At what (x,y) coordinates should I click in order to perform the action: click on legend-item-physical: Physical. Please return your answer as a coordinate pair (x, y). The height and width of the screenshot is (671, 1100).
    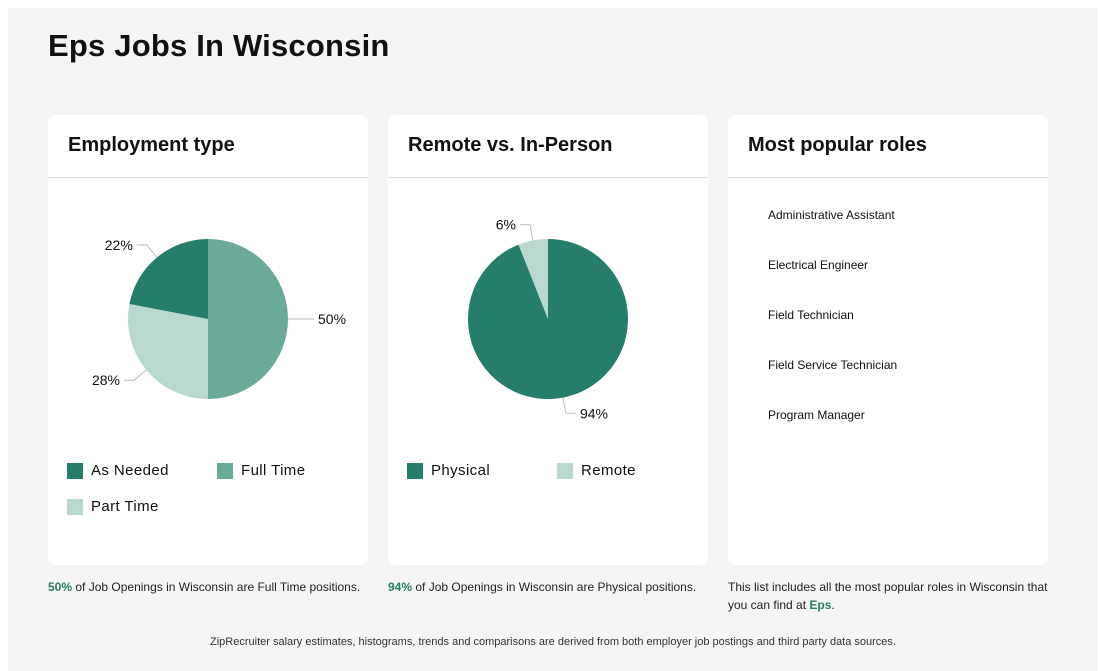
    Looking at the image, I should click on (448, 470).